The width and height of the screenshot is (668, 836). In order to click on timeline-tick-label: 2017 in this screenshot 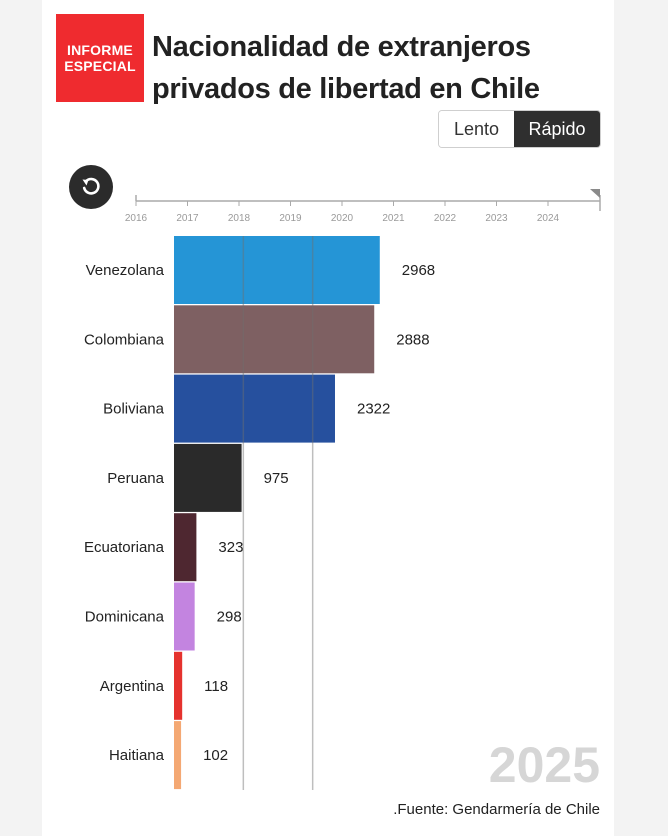, I will do `click(187, 218)`.